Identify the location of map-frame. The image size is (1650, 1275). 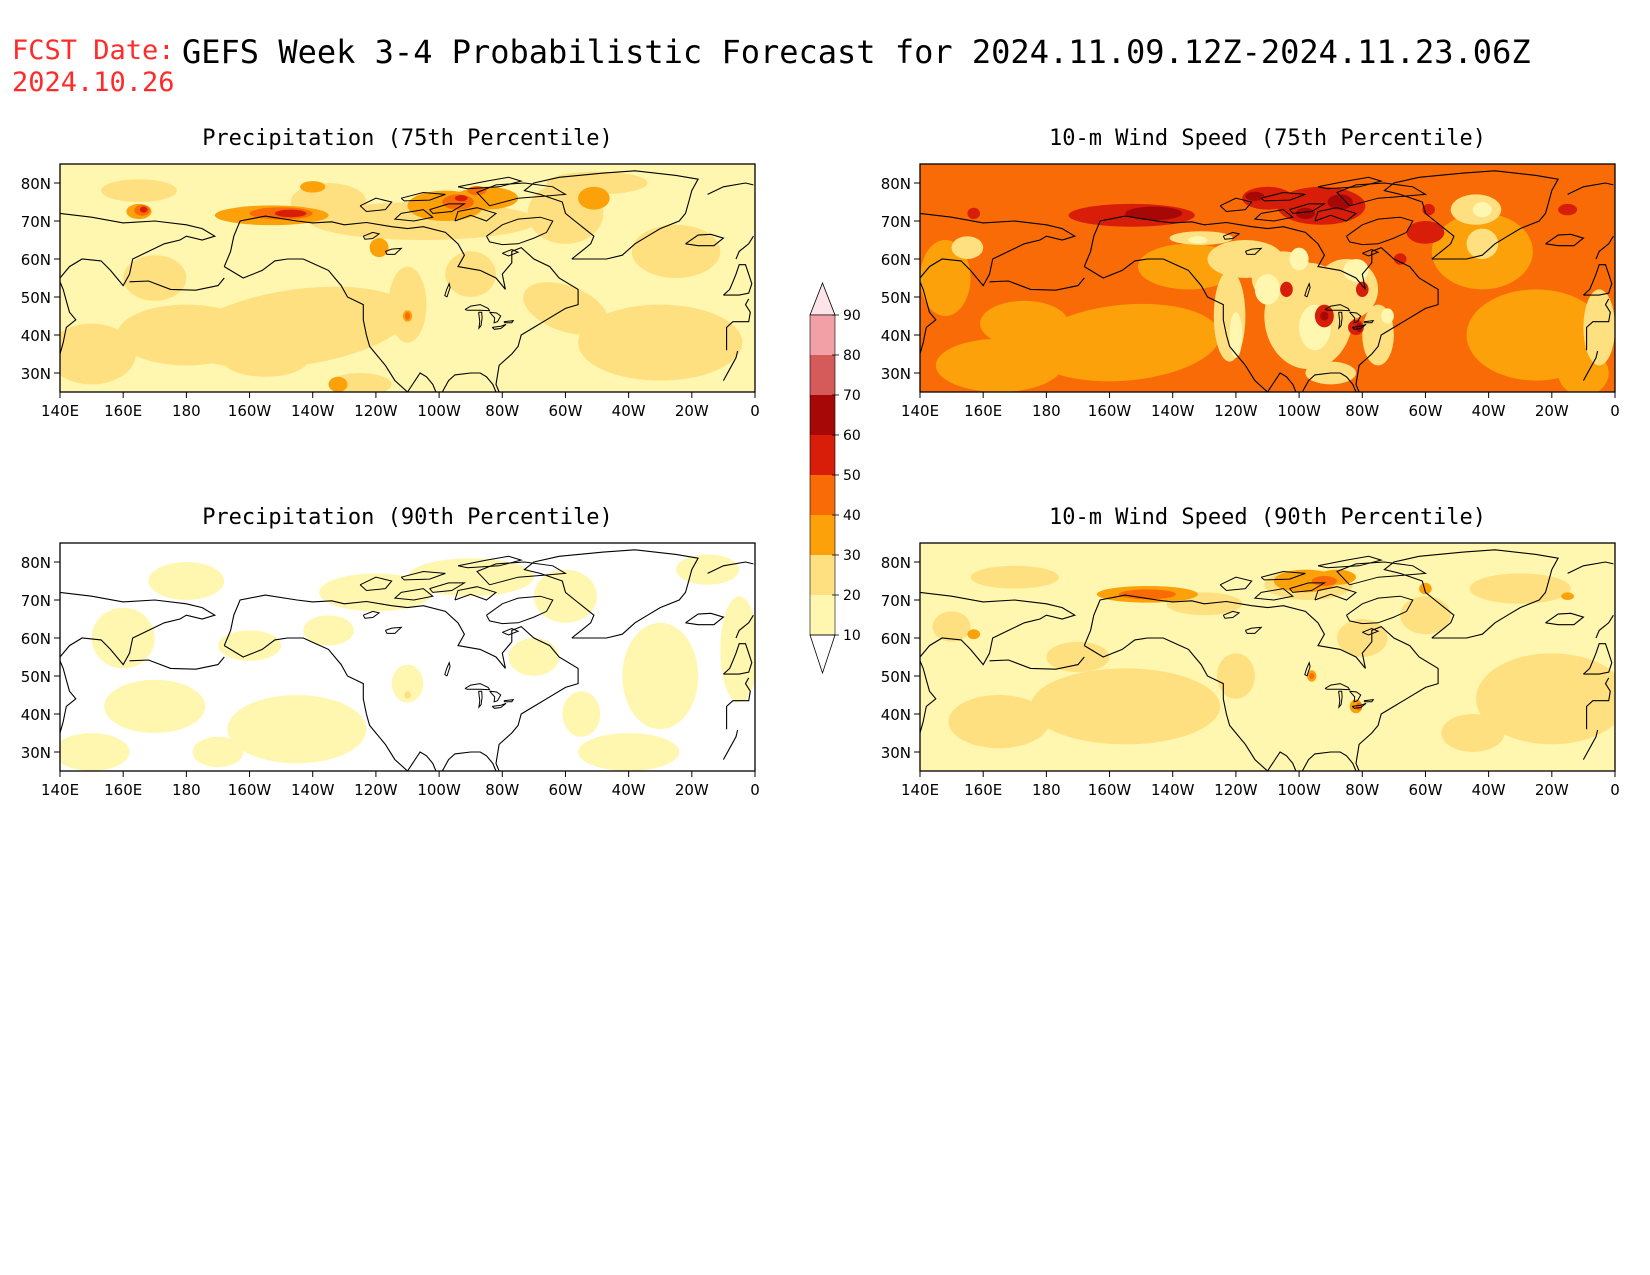
(1267, 278).